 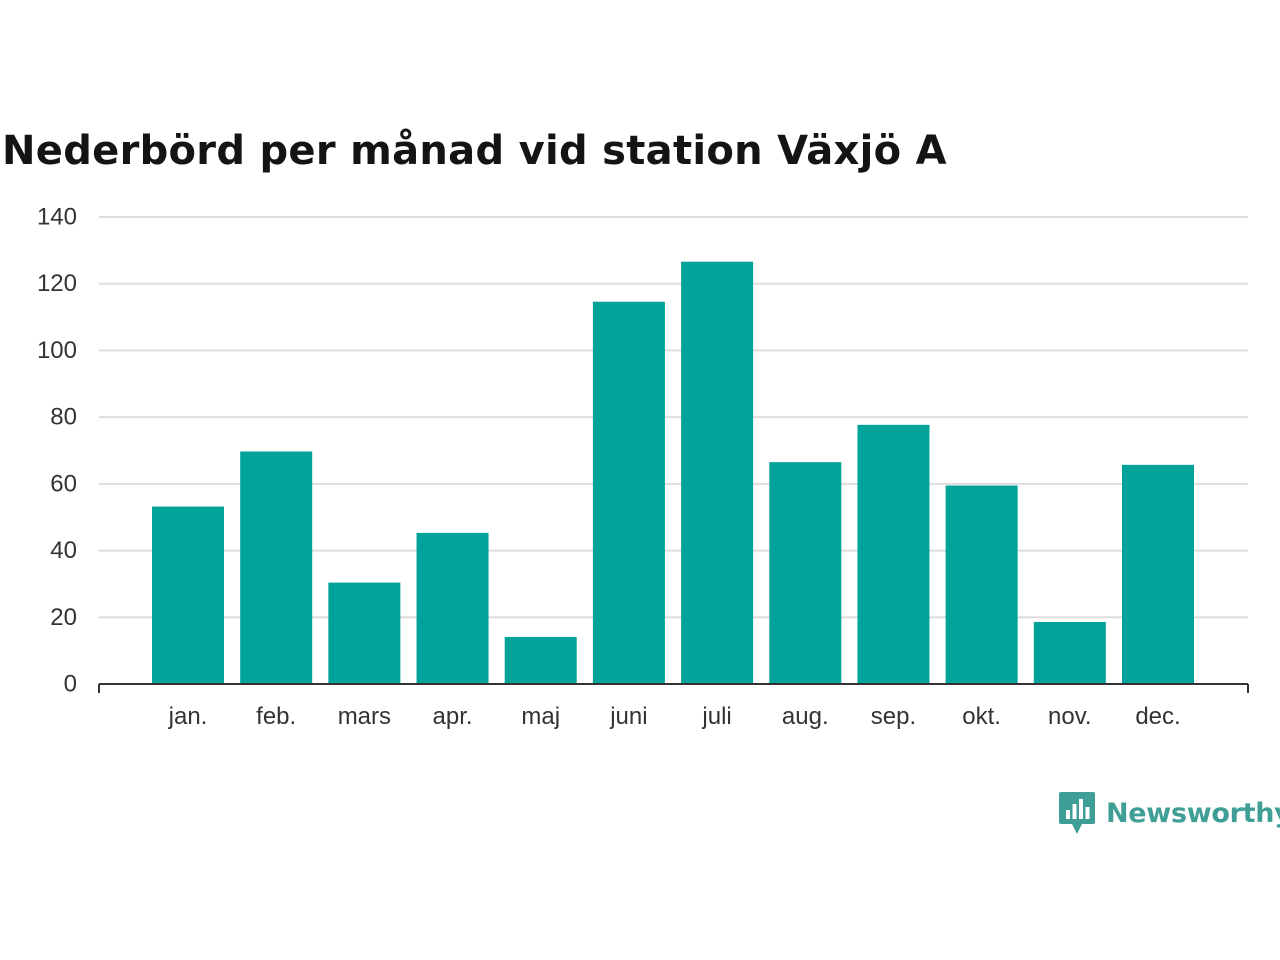 I want to click on x-tick-label: dec., so click(x=1157, y=716).